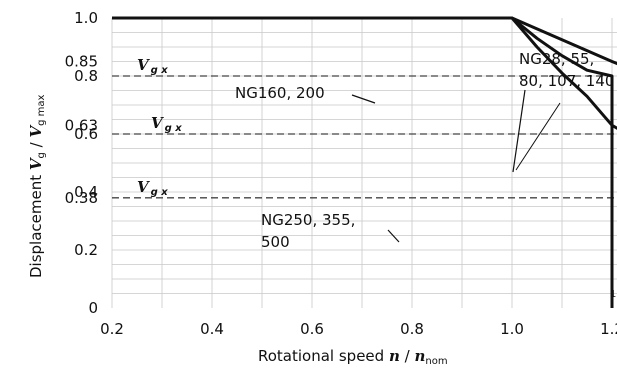  I want to click on x-axis-label: Rotational speed n / nnom, so click(353, 357).